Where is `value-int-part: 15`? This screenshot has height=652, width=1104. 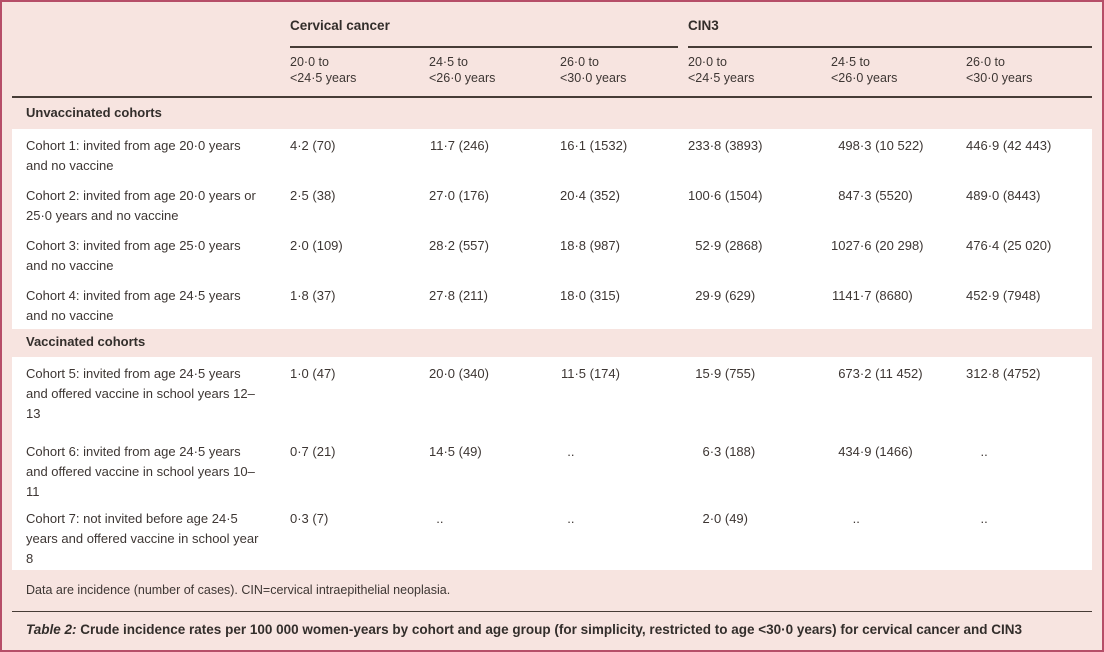
value-int-part: 15 is located at coordinates (702, 373).